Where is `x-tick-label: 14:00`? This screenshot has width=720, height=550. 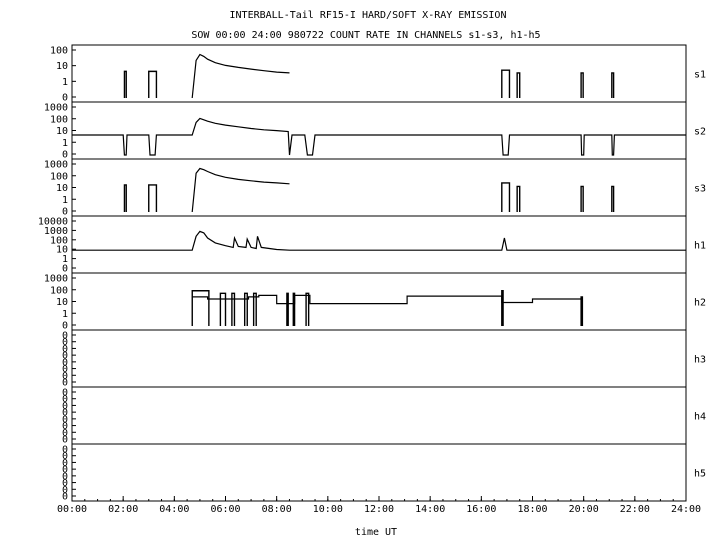
x-tick-label: 14:00 is located at coordinates (430, 509).